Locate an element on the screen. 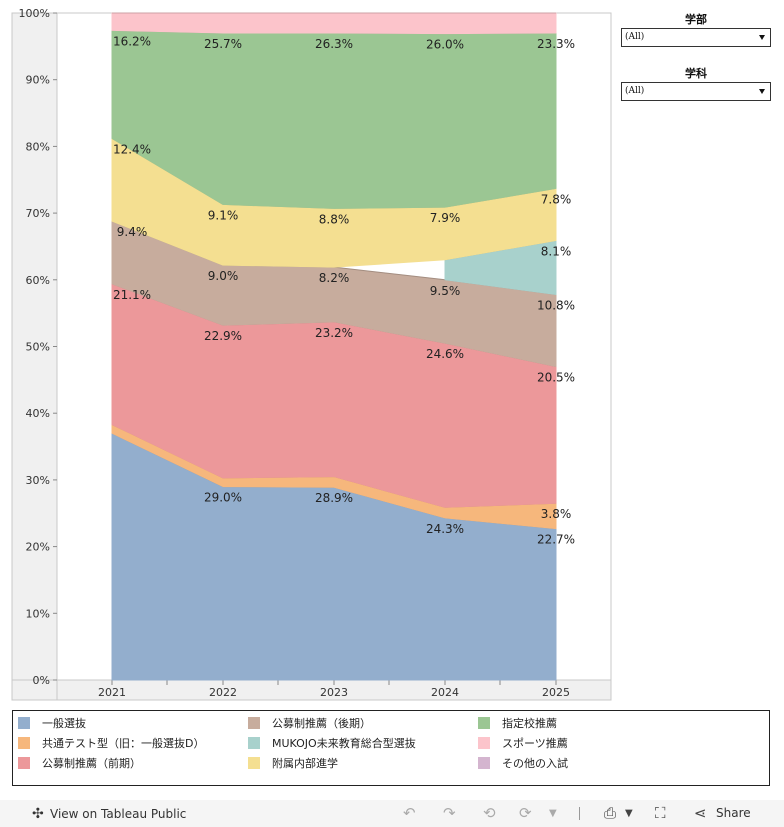  x-tick-label: 2022 is located at coordinates (223, 692).